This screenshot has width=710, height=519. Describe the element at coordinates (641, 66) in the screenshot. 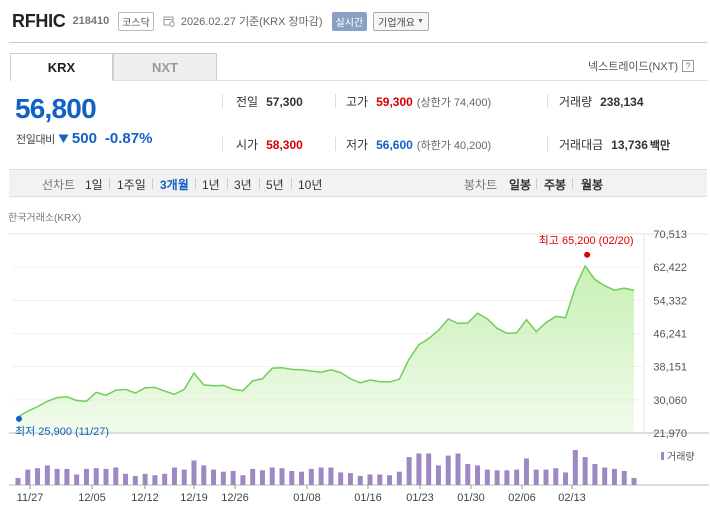

I see `nextrade-info: 넥스트레이드(NXT) ?` at that location.